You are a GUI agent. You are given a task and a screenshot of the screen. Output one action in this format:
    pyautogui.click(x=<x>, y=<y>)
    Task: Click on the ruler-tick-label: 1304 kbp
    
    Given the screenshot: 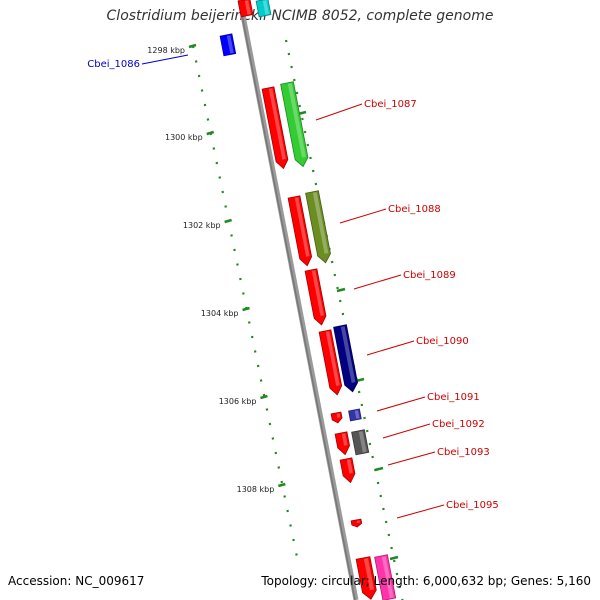 What is the action you would take?
    pyautogui.click(x=220, y=313)
    